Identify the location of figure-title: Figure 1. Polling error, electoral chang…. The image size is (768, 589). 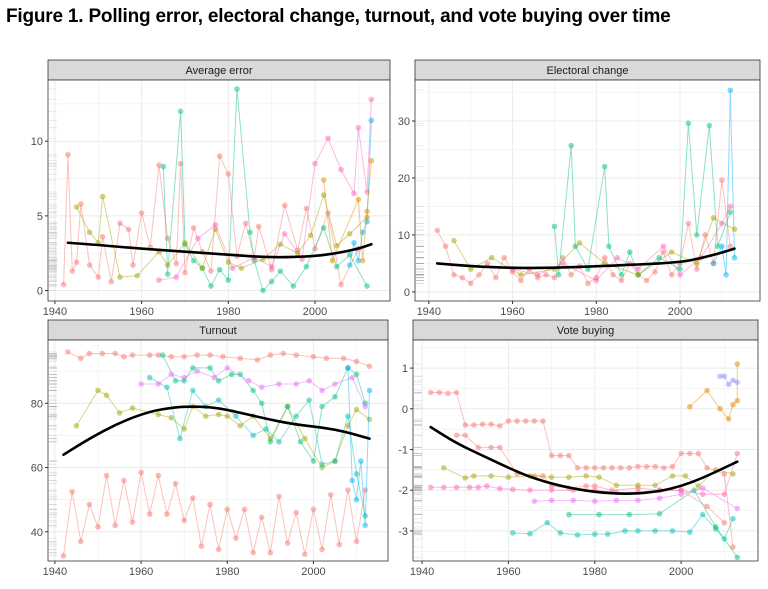
(338, 16).